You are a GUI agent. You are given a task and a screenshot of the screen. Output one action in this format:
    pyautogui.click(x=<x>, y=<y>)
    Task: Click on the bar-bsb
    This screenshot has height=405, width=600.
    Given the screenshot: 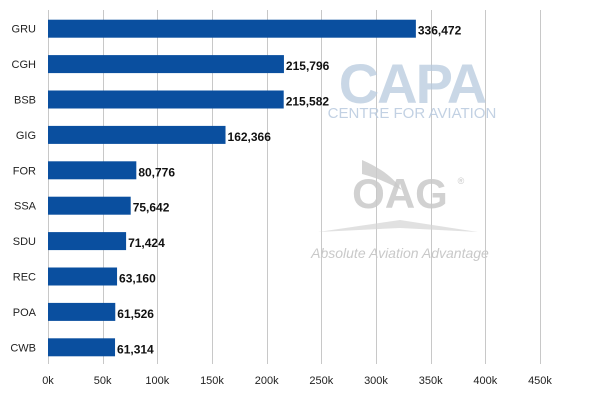 What is the action you would take?
    pyautogui.click(x=166, y=99)
    